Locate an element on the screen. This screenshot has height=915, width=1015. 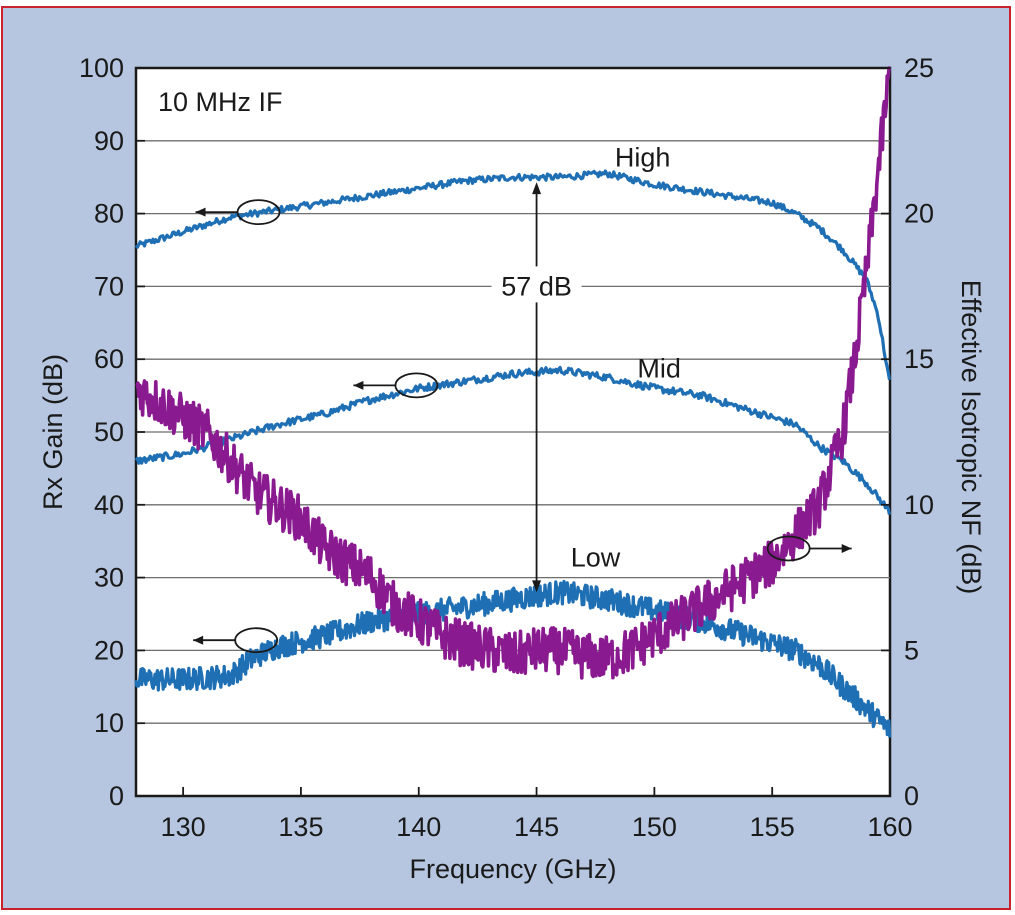
y-tick-label: 50 is located at coordinates (109, 432).